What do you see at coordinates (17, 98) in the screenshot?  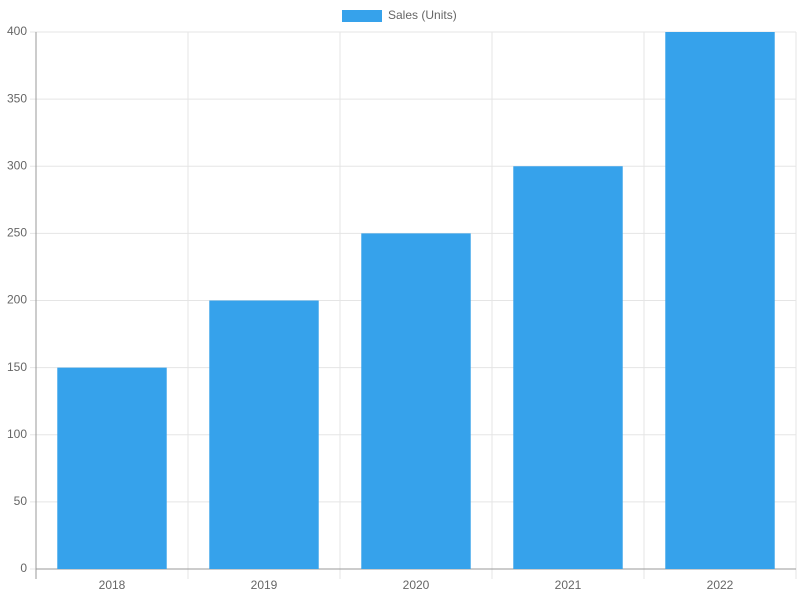 I see `y-tick-label: 350` at bounding box center [17, 98].